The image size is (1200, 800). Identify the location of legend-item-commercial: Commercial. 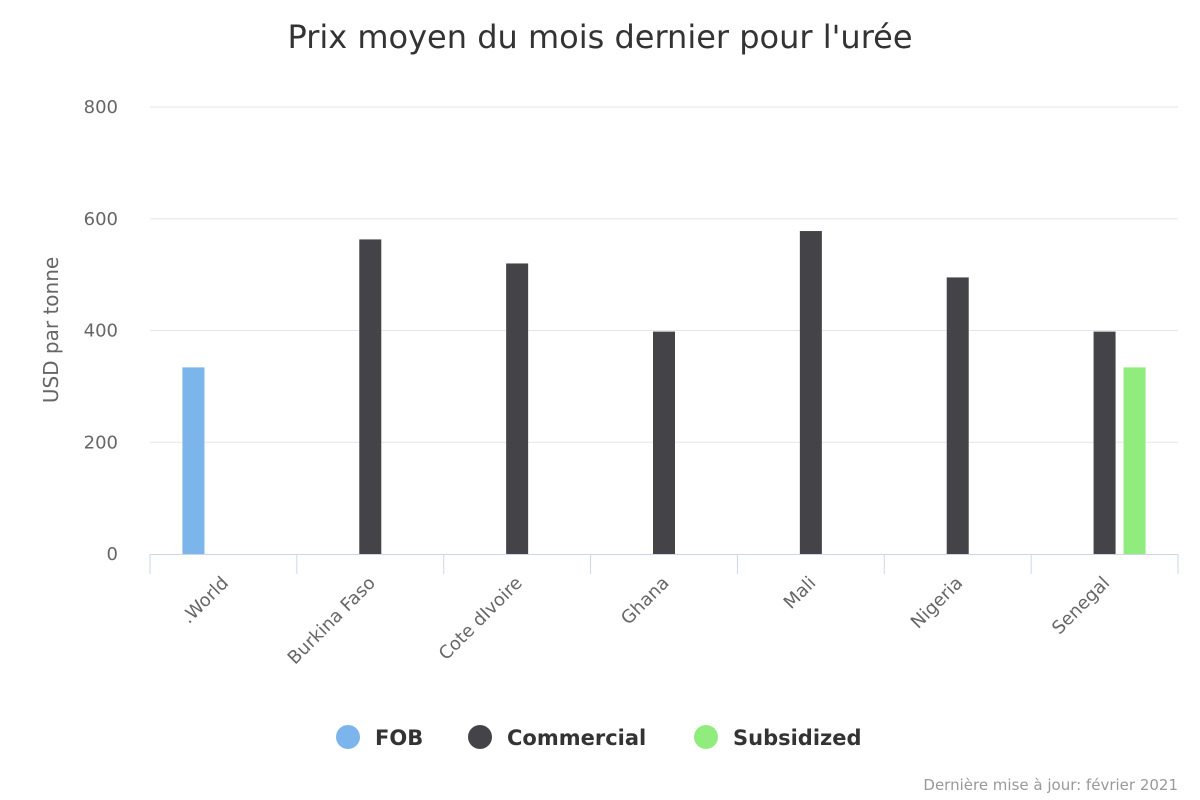
(557, 737).